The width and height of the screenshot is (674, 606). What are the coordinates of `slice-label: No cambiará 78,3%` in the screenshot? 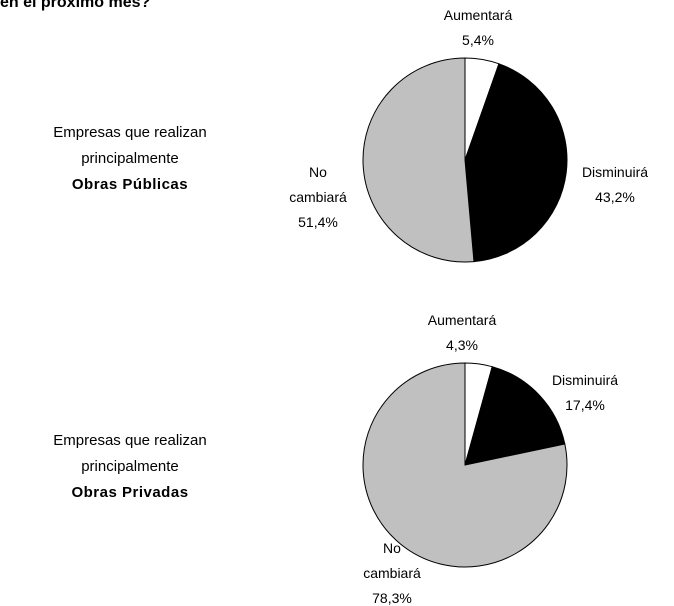 It's located at (392, 571).